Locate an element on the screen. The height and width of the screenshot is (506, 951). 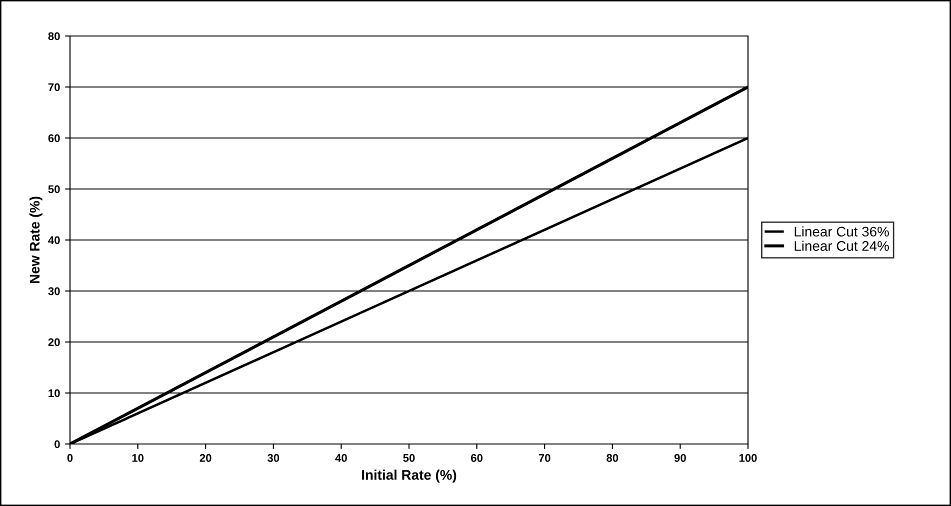
x-tick-label: 50 is located at coordinates (409, 458).